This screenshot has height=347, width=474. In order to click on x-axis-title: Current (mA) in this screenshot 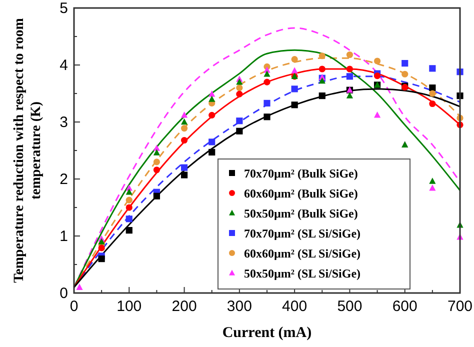, I will do `click(267, 333)`.